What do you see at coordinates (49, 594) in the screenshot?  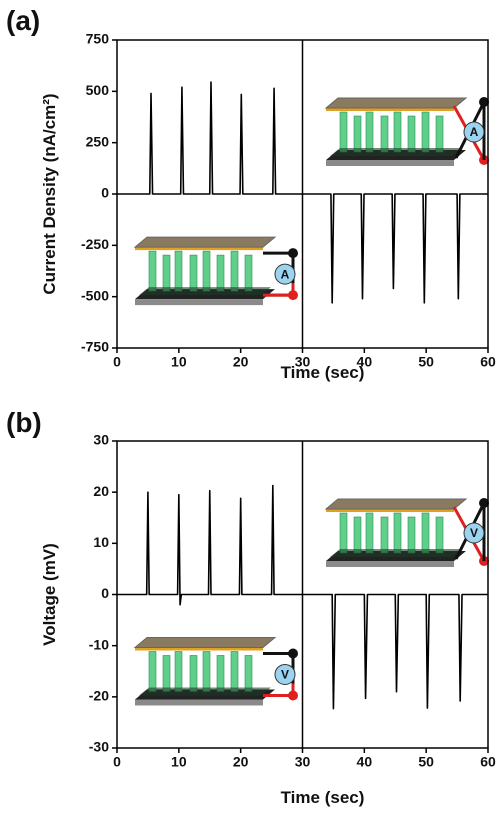 I see `y-axis-title: Voltage (mV)` at bounding box center [49, 594].